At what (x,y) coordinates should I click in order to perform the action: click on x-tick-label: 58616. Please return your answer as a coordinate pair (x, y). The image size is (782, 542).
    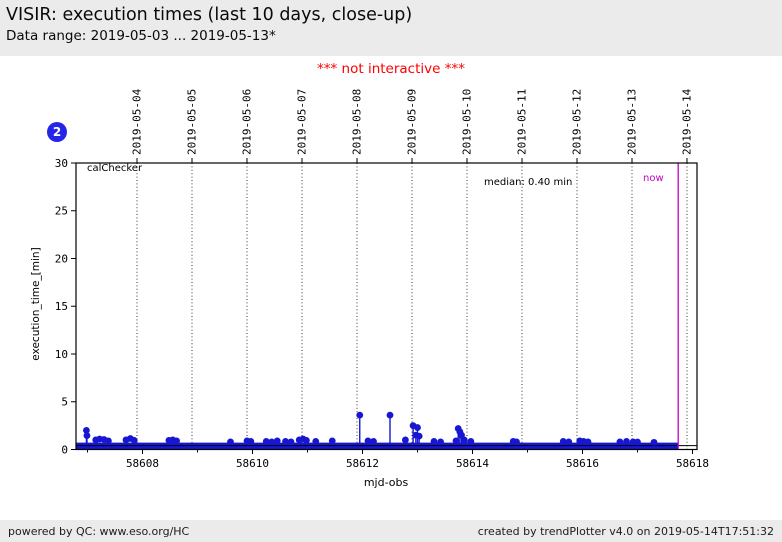
    Looking at the image, I should click on (582, 463).